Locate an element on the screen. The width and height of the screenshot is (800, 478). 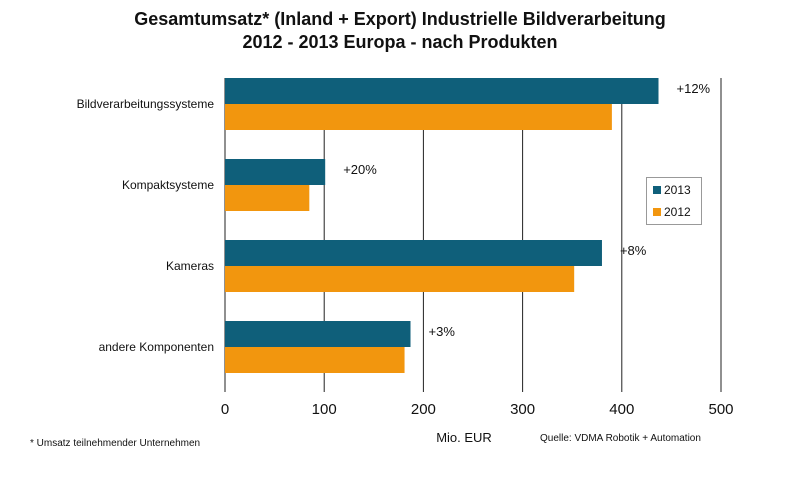
category-label: Kameras is located at coordinates (190, 266).